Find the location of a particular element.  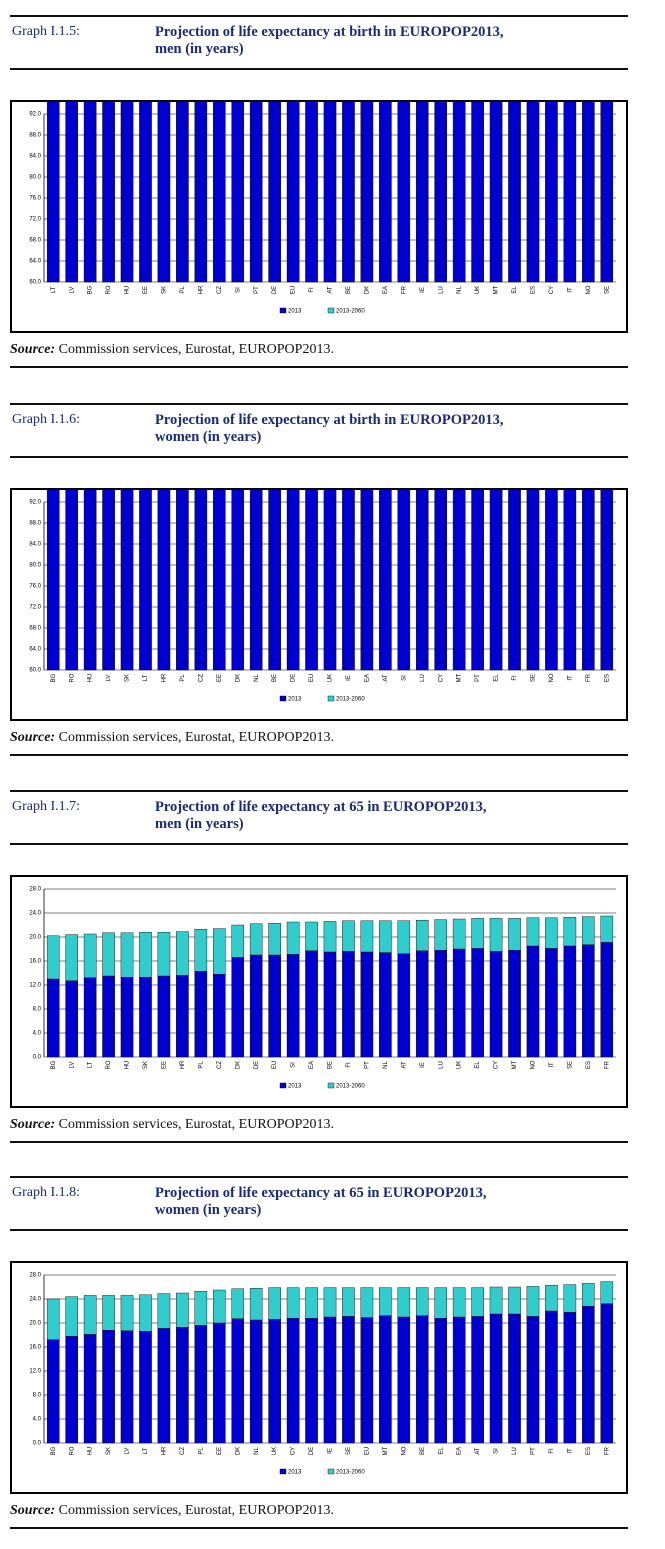

y-tick-label: 60.0 is located at coordinates (35, 283).